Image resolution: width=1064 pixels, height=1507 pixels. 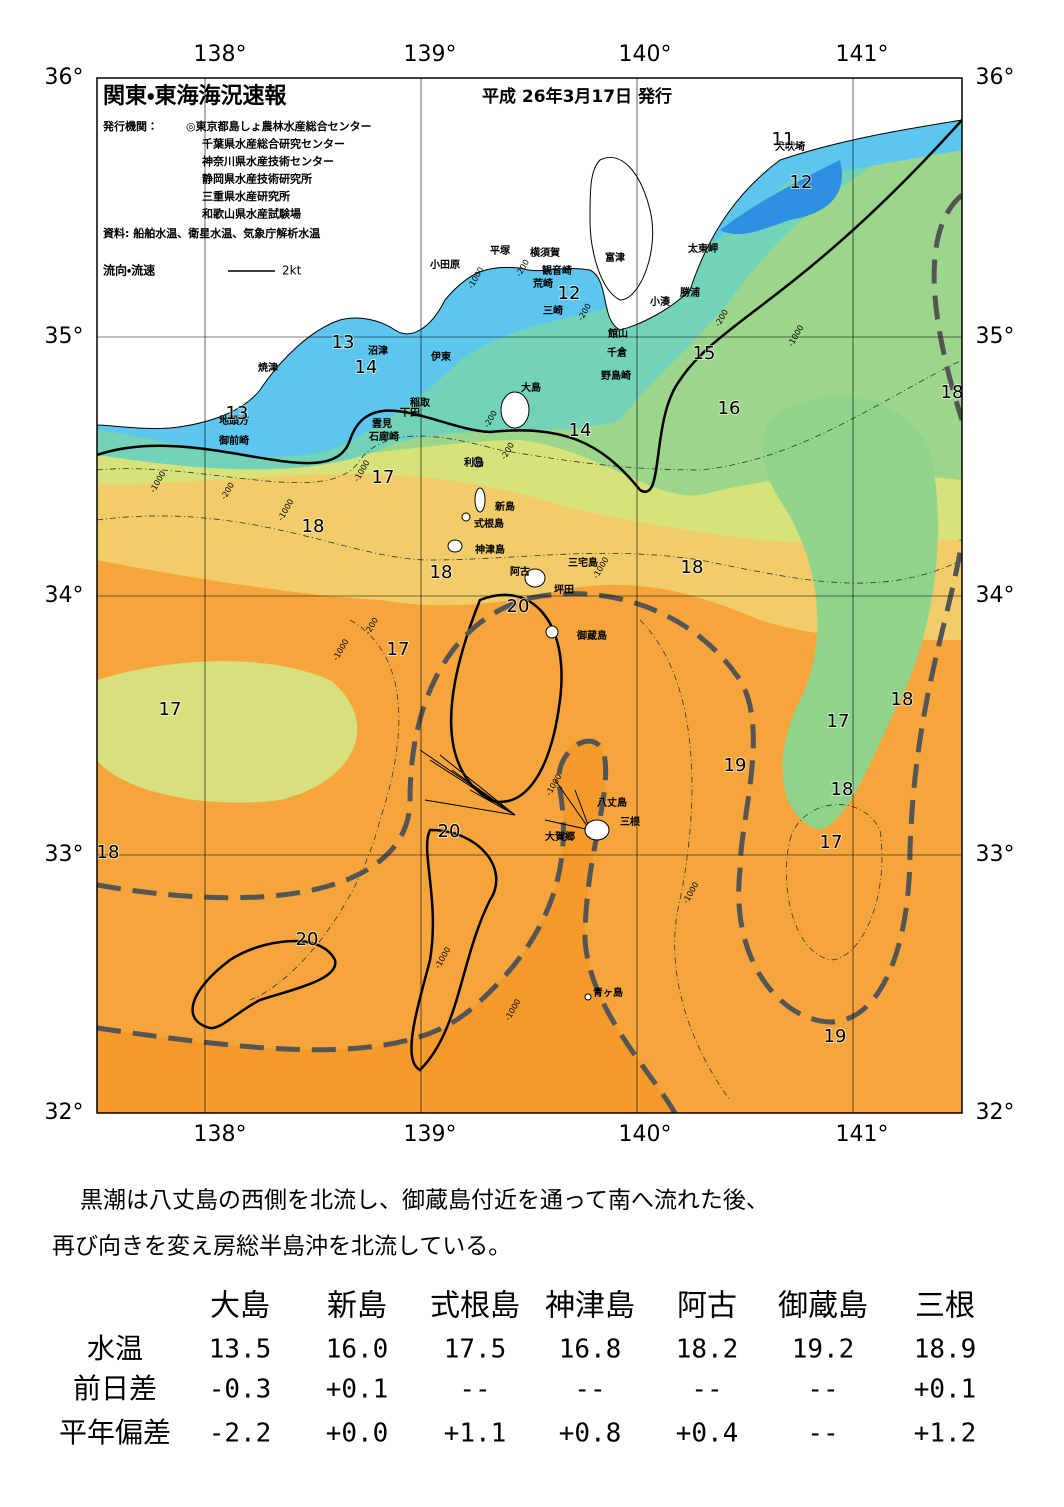 I want to click on isotherm-label: 16, so click(x=729, y=408).